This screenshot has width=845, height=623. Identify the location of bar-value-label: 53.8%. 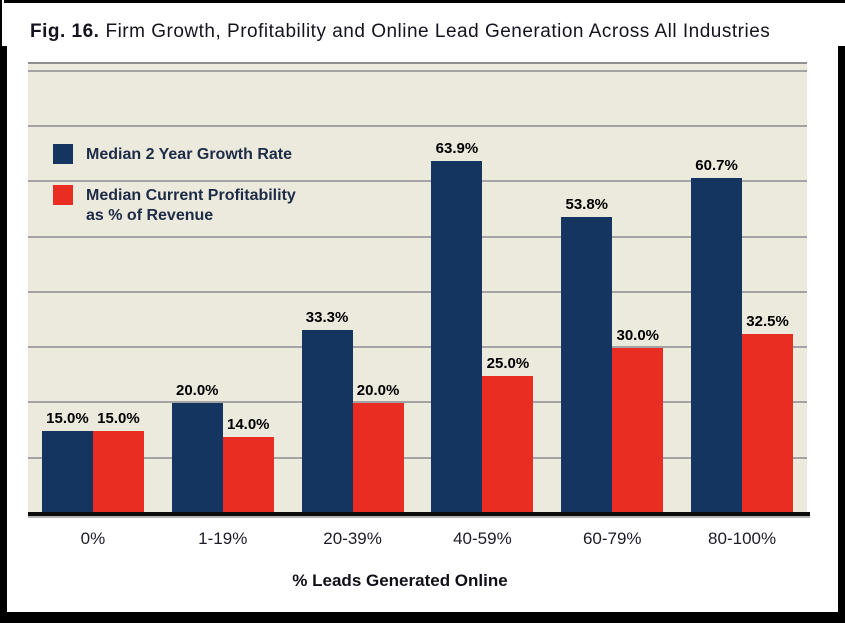
(587, 204).